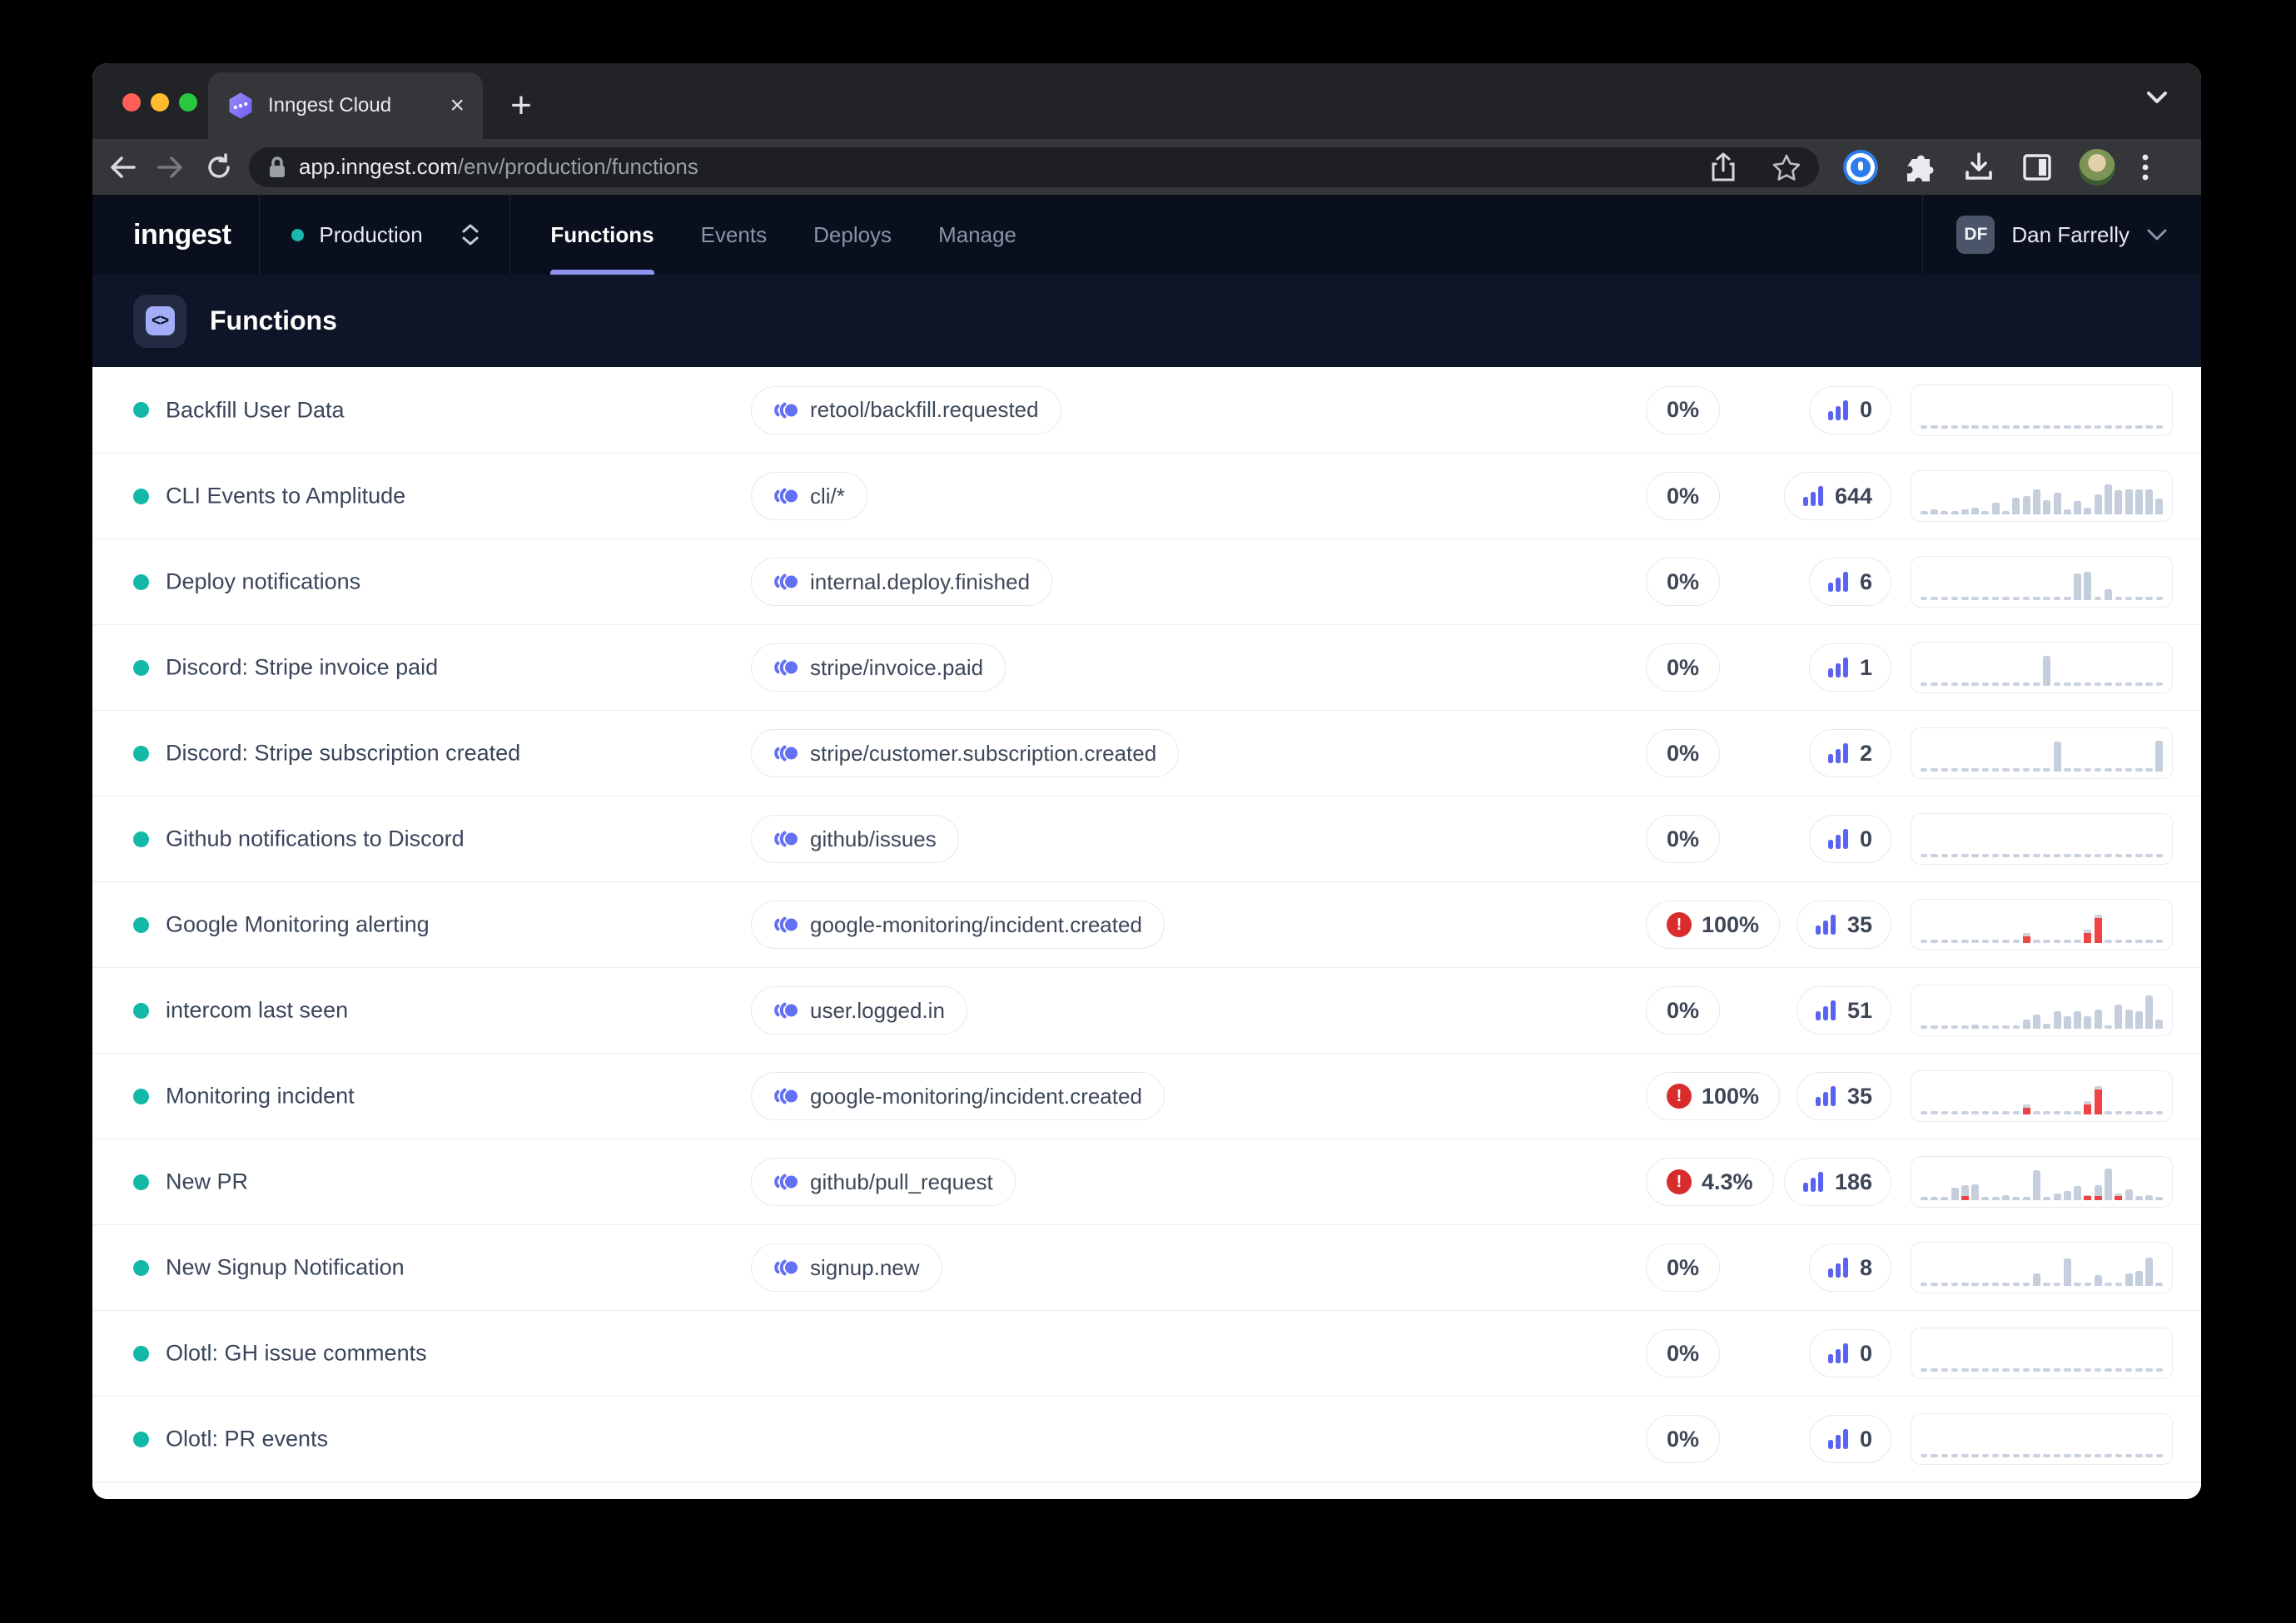  What do you see at coordinates (977, 234) in the screenshot?
I see `nav-tab-manage: Manage` at bounding box center [977, 234].